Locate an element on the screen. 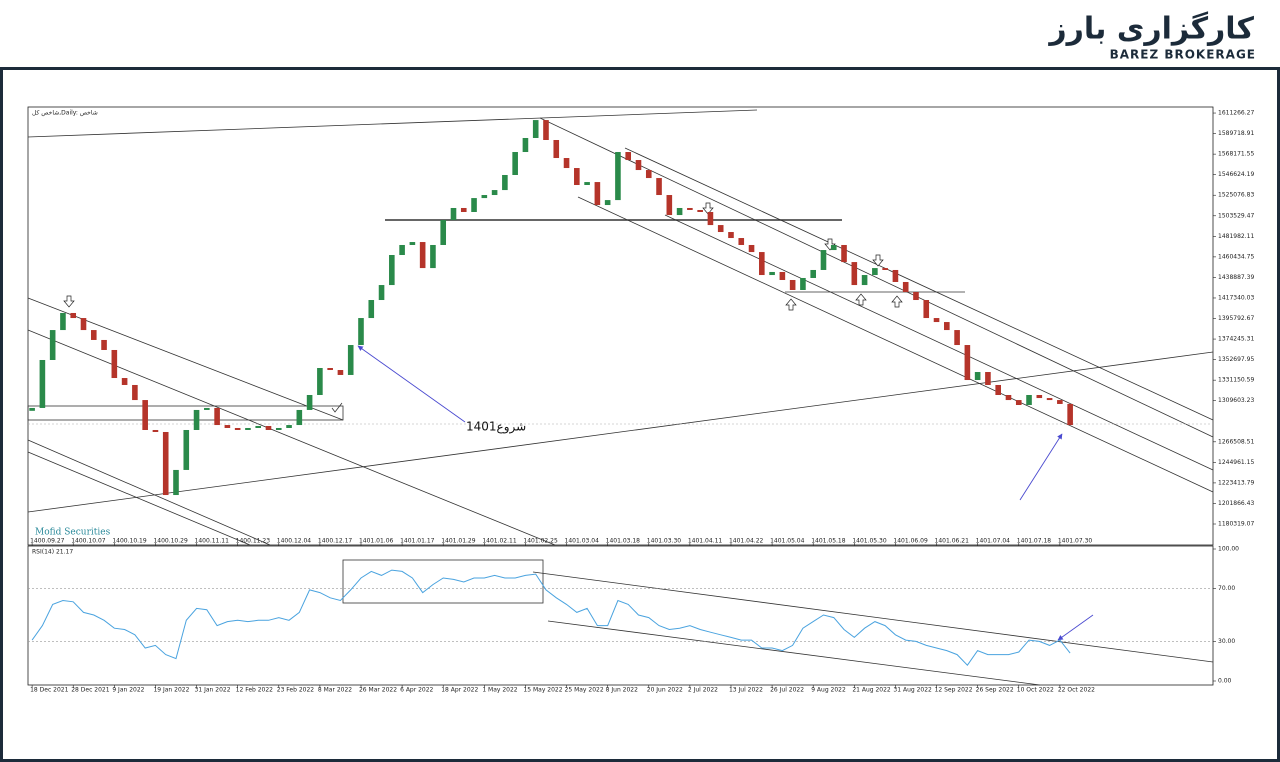  y-tick-label: 1546624.19 is located at coordinates (1236, 174).